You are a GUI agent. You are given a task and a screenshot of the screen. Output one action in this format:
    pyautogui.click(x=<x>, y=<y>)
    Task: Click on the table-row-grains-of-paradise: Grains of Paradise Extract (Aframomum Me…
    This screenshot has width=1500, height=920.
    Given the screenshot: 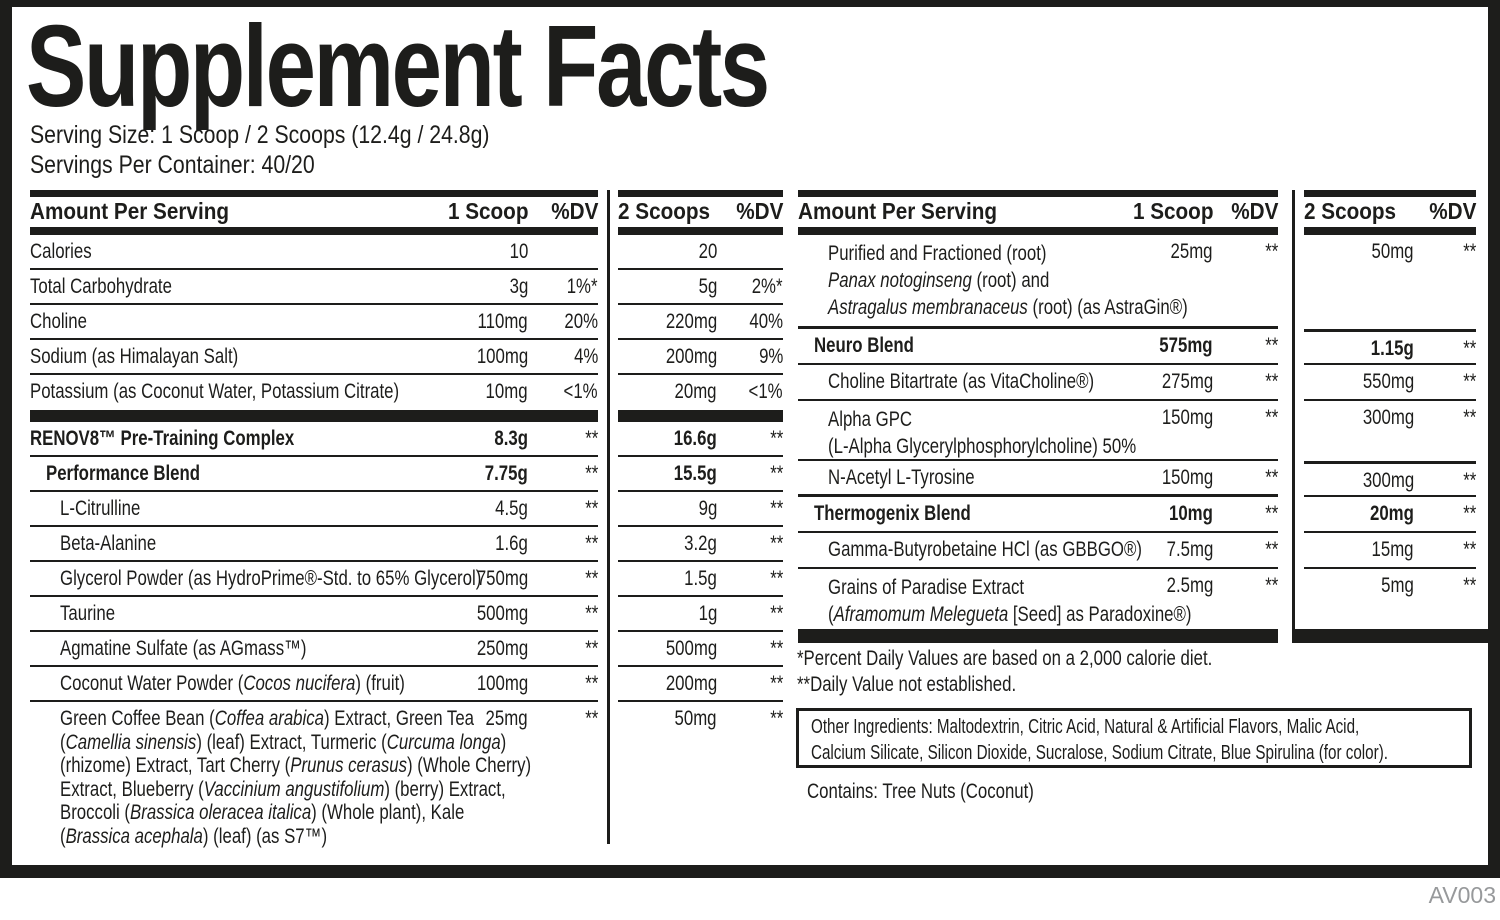 What is the action you would take?
    pyautogui.click(x=1038, y=599)
    